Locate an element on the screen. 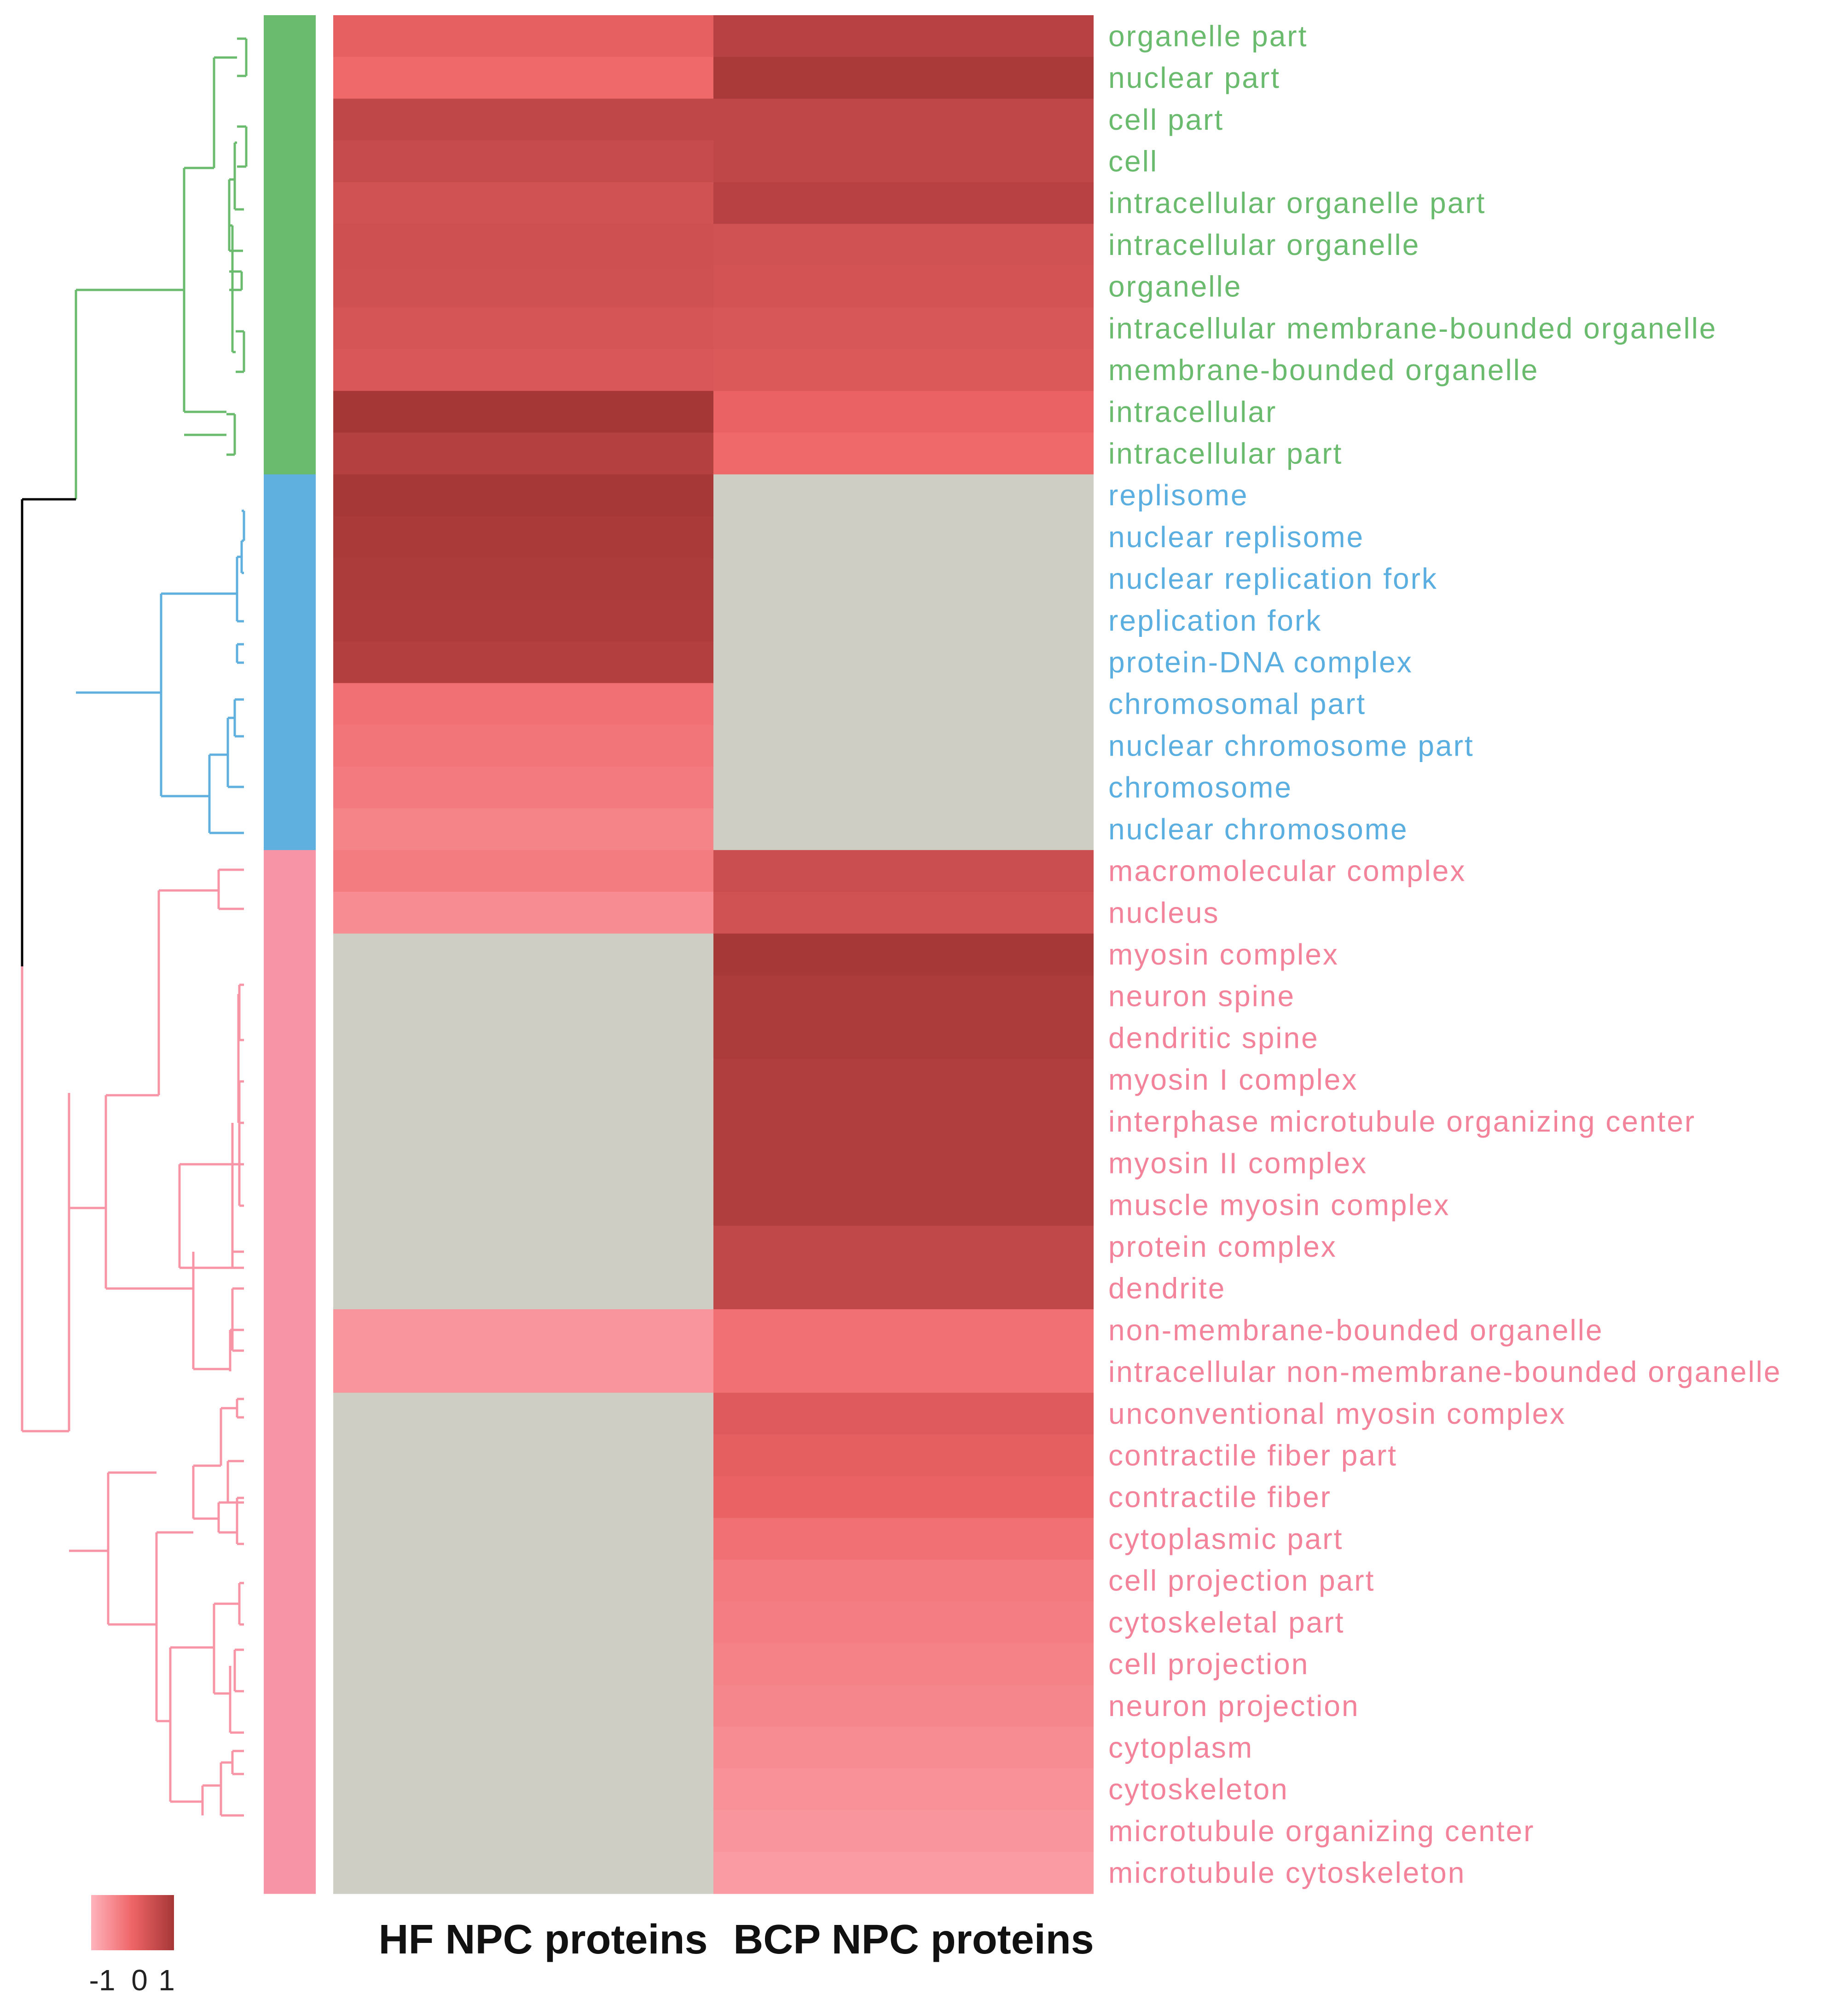 The height and width of the screenshot is (2011, 1848). row-label: microtubule organizing center is located at coordinates (1321, 1831).